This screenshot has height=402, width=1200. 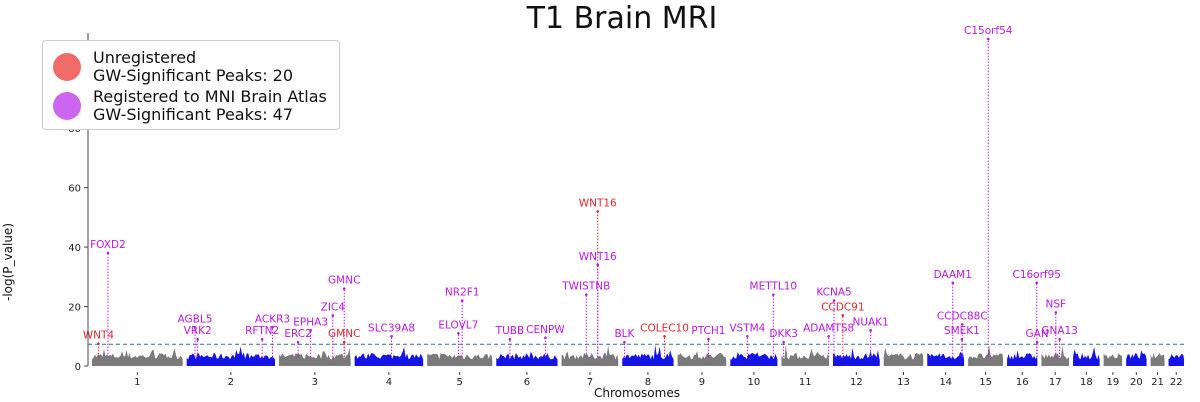 I want to click on x-tick-label: 20, so click(x=1136, y=382).